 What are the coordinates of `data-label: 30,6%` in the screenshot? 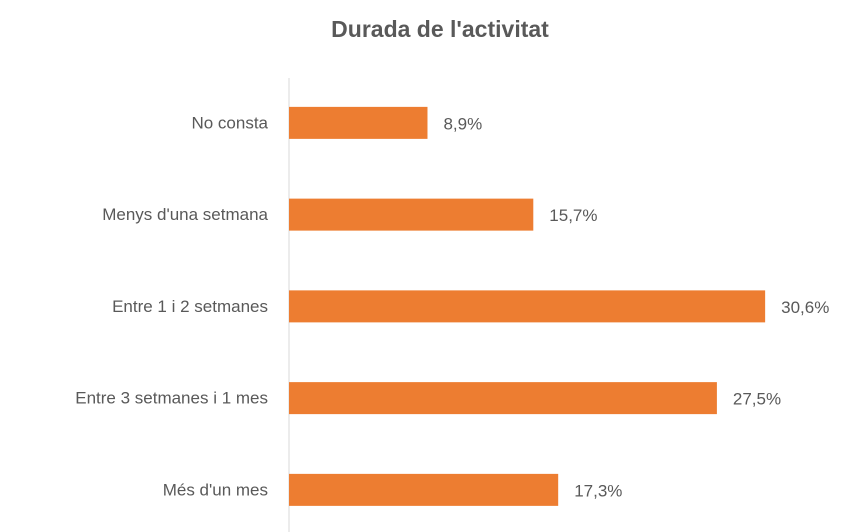 It's located at (805, 307).